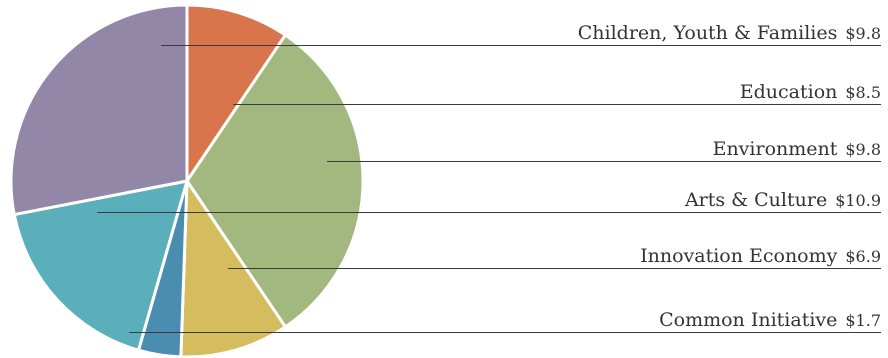 This screenshot has width=888, height=358. What do you see at coordinates (858, 200) in the screenshot?
I see `value-arts-culture: $10.9` at bounding box center [858, 200].